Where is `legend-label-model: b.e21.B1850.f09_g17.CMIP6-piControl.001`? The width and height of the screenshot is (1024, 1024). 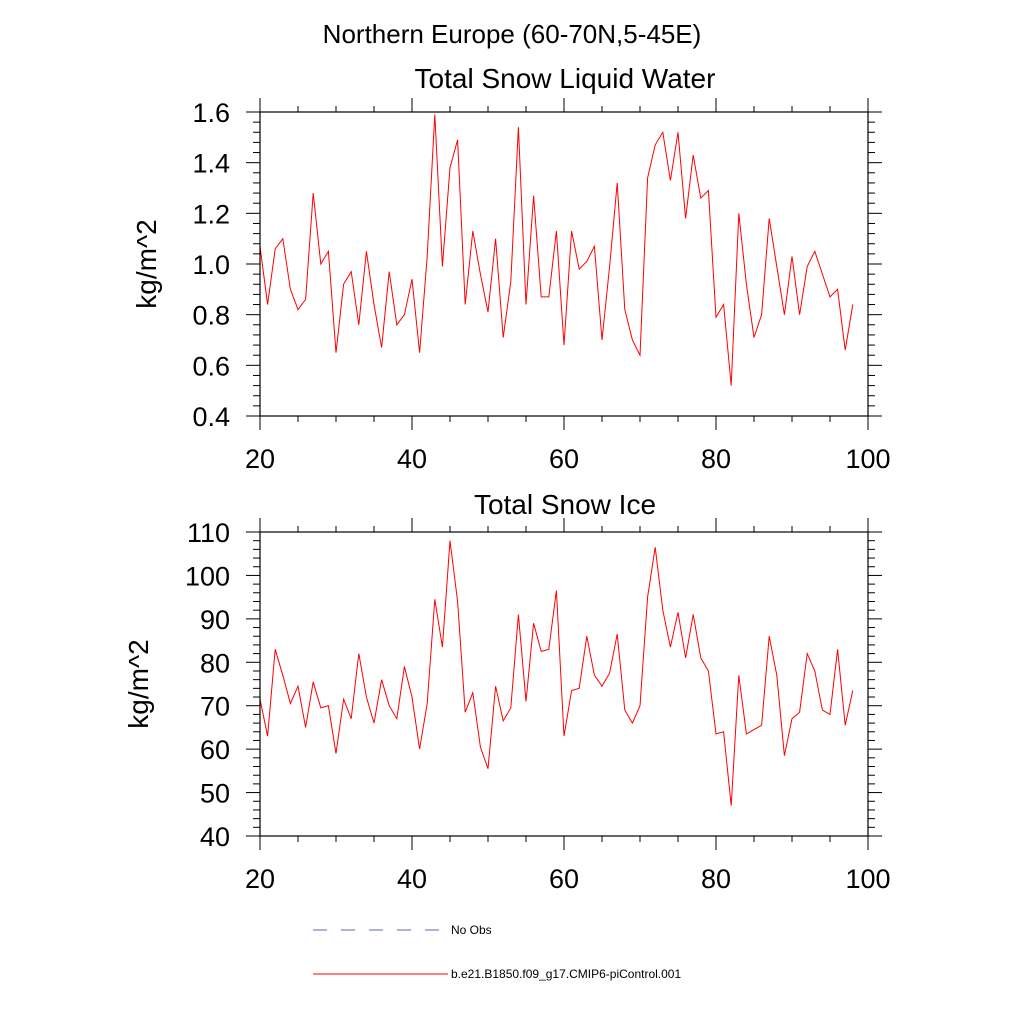 legend-label-model: b.e21.B1850.f09_g17.CMIP6-piControl.001 is located at coordinates (566, 974).